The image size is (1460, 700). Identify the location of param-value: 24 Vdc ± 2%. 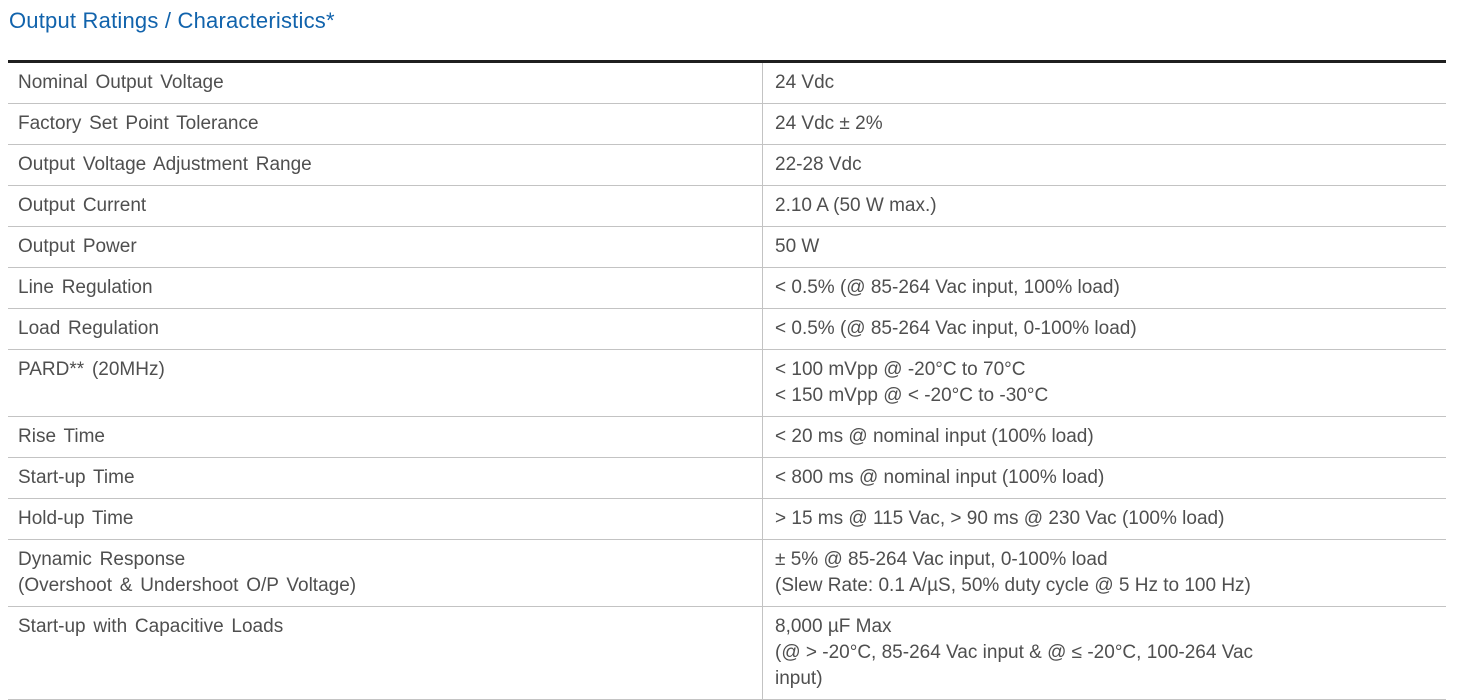
(1104, 124).